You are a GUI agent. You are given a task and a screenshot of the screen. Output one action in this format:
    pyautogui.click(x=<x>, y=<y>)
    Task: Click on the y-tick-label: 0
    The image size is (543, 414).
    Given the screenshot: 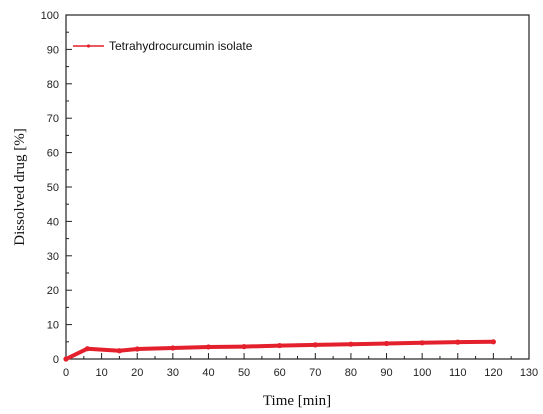 What is the action you would take?
    pyautogui.click(x=56, y=360)
    